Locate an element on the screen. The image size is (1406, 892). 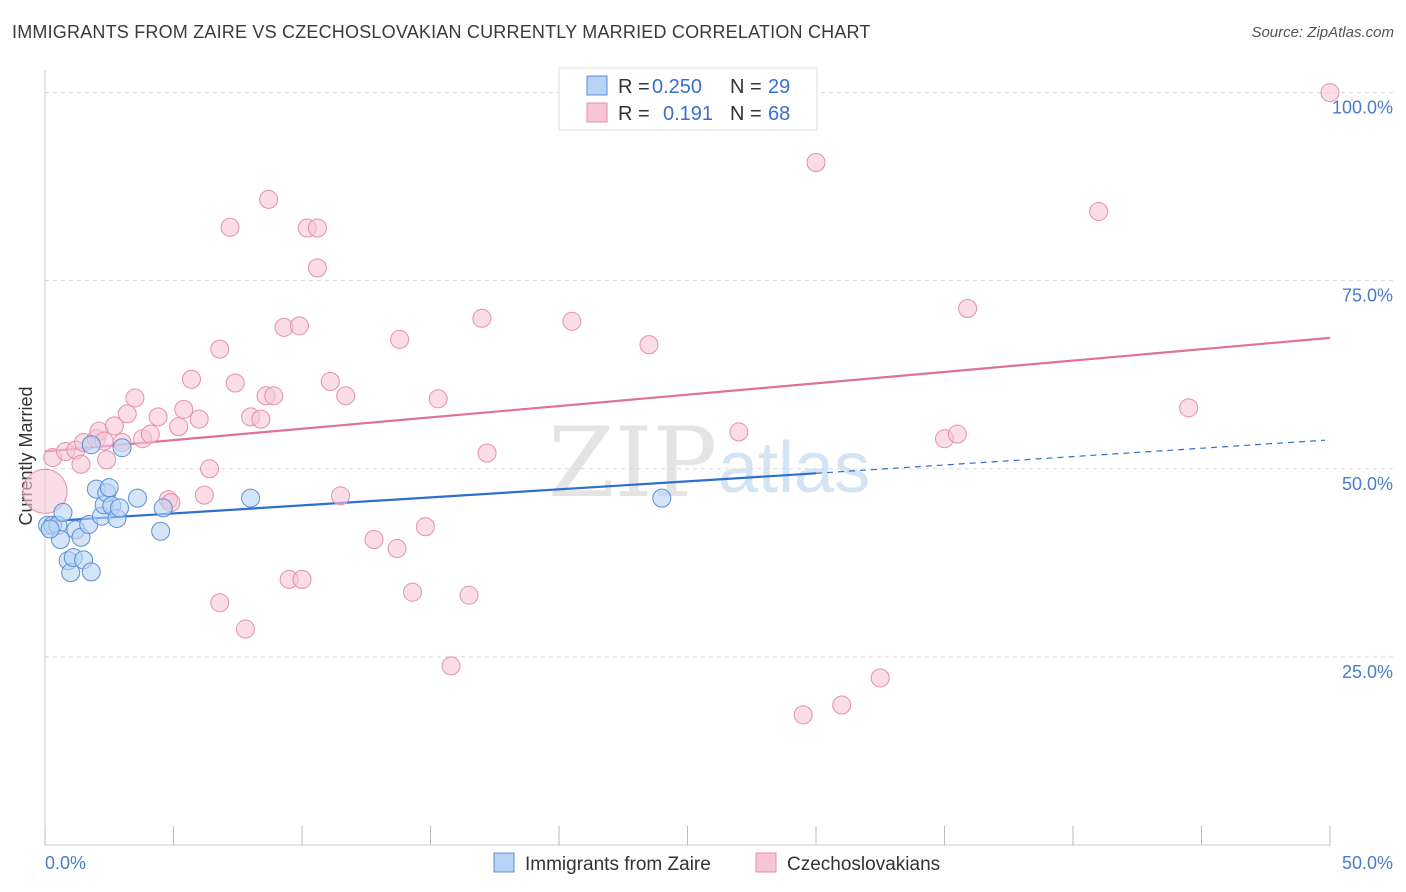
legend-label-zaire: Immigrants from Zaire is located at coordinates (618, 864).